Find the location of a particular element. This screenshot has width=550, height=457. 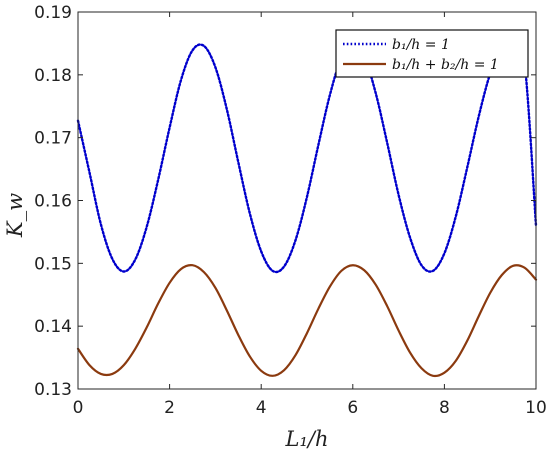

x-tick-label: 2 is located at coordinates (169, 408).